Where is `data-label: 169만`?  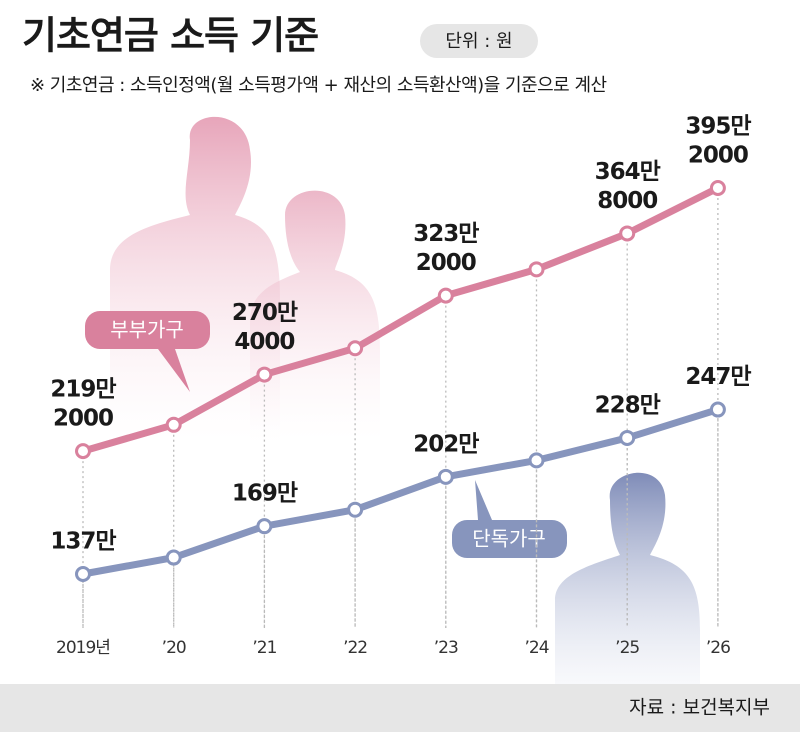
data-label: 169만 is located at coordinates (265, 494).